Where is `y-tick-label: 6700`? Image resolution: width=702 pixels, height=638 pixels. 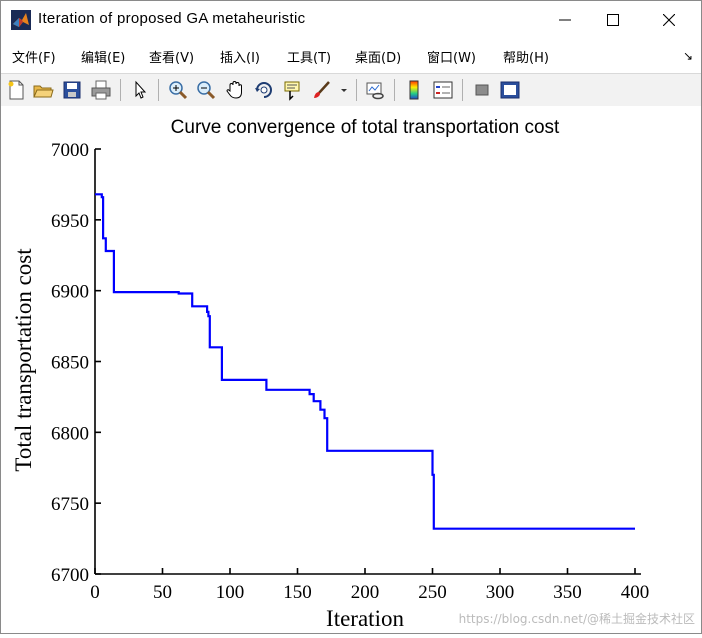
y-tick-label: 6700 is located at coordinates (70, 575).